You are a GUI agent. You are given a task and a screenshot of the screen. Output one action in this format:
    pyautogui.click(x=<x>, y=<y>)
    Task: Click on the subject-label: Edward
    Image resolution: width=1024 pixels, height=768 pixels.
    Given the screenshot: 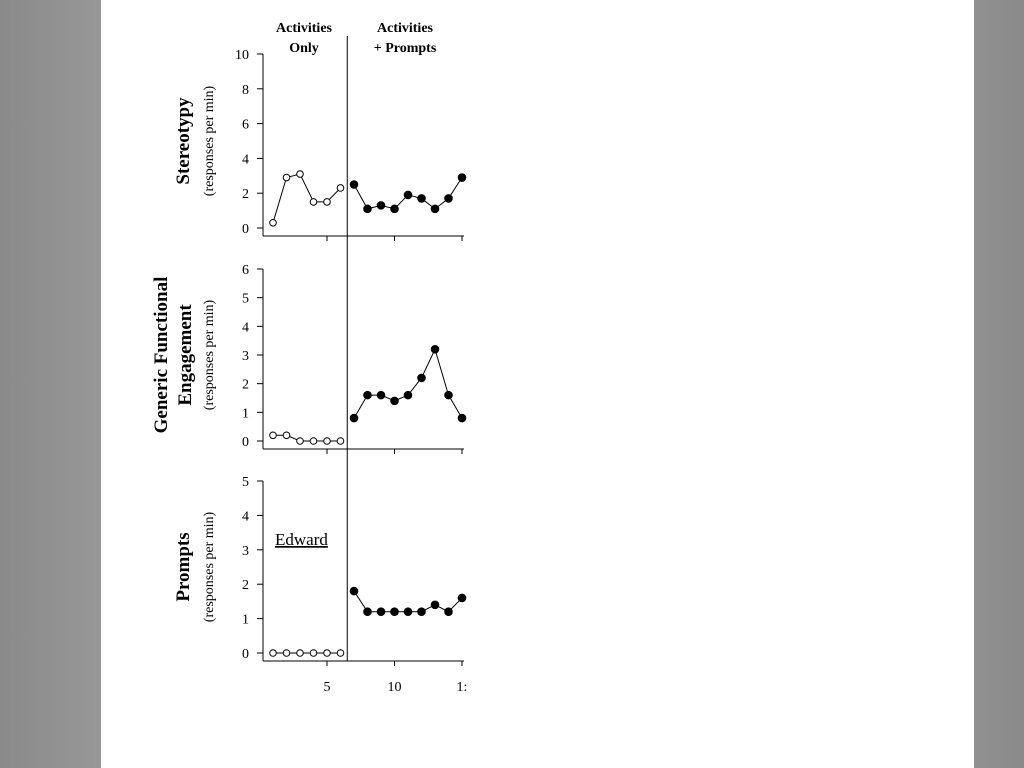 What is the action you would take?
    pyautogui.click(x=301, y=539)
    